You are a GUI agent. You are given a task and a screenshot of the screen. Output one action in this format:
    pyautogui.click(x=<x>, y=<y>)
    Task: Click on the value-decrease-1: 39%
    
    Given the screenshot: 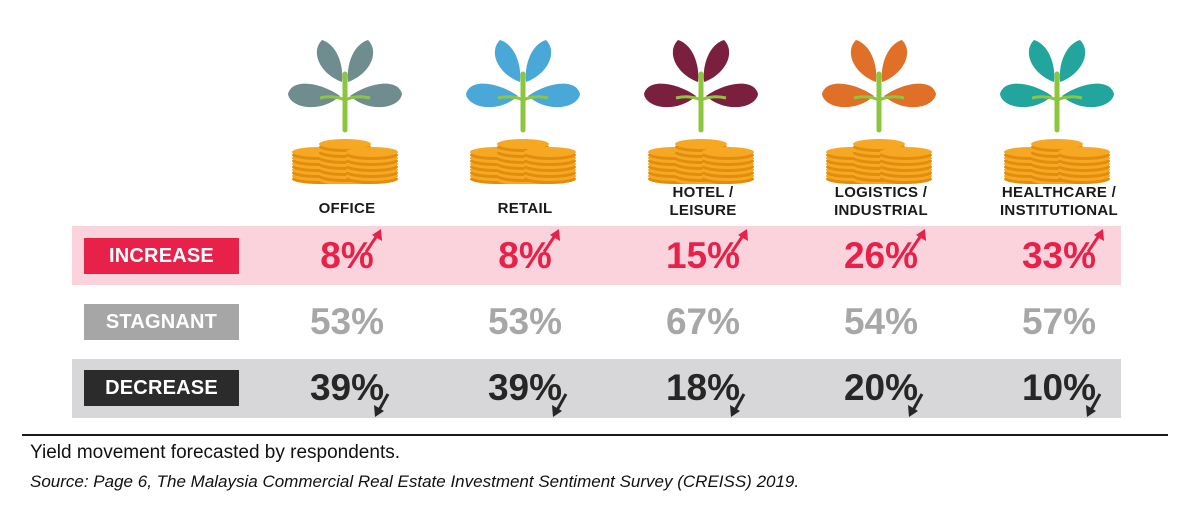 What is the action you would take?
    pyautogui.click(x=347, y=392)
    